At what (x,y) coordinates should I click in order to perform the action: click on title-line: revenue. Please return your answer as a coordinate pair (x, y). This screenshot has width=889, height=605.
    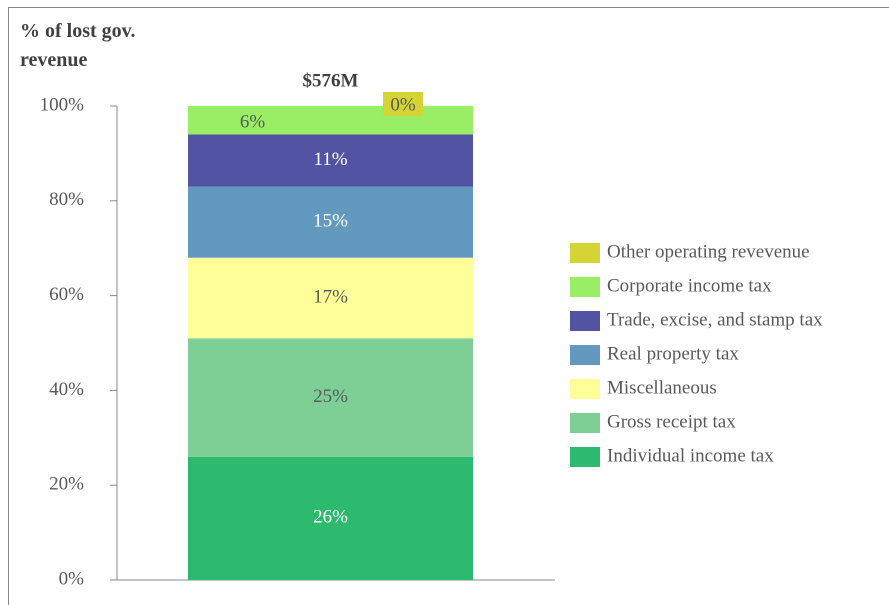
    Looking at the image, I should click on (54, 60).